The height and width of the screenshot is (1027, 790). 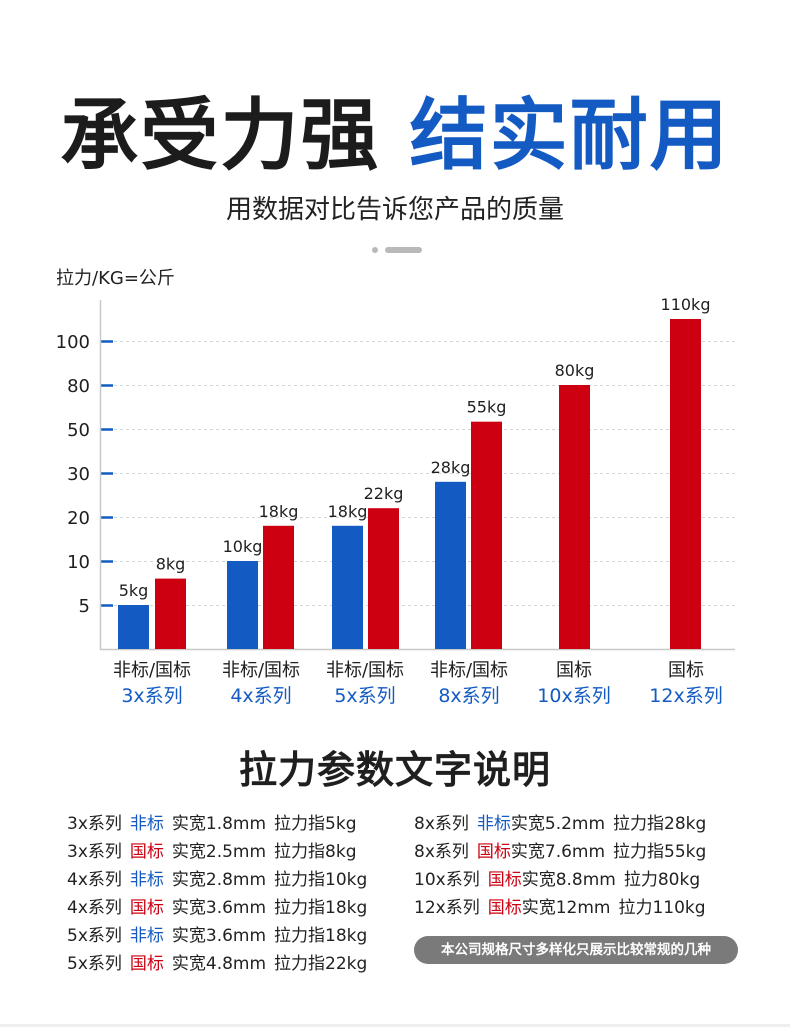 What do you see at coordinates (315, 852) in the screenshot?
I see `spec-force: 拉力指8kg` at bounding box center [315, 852].